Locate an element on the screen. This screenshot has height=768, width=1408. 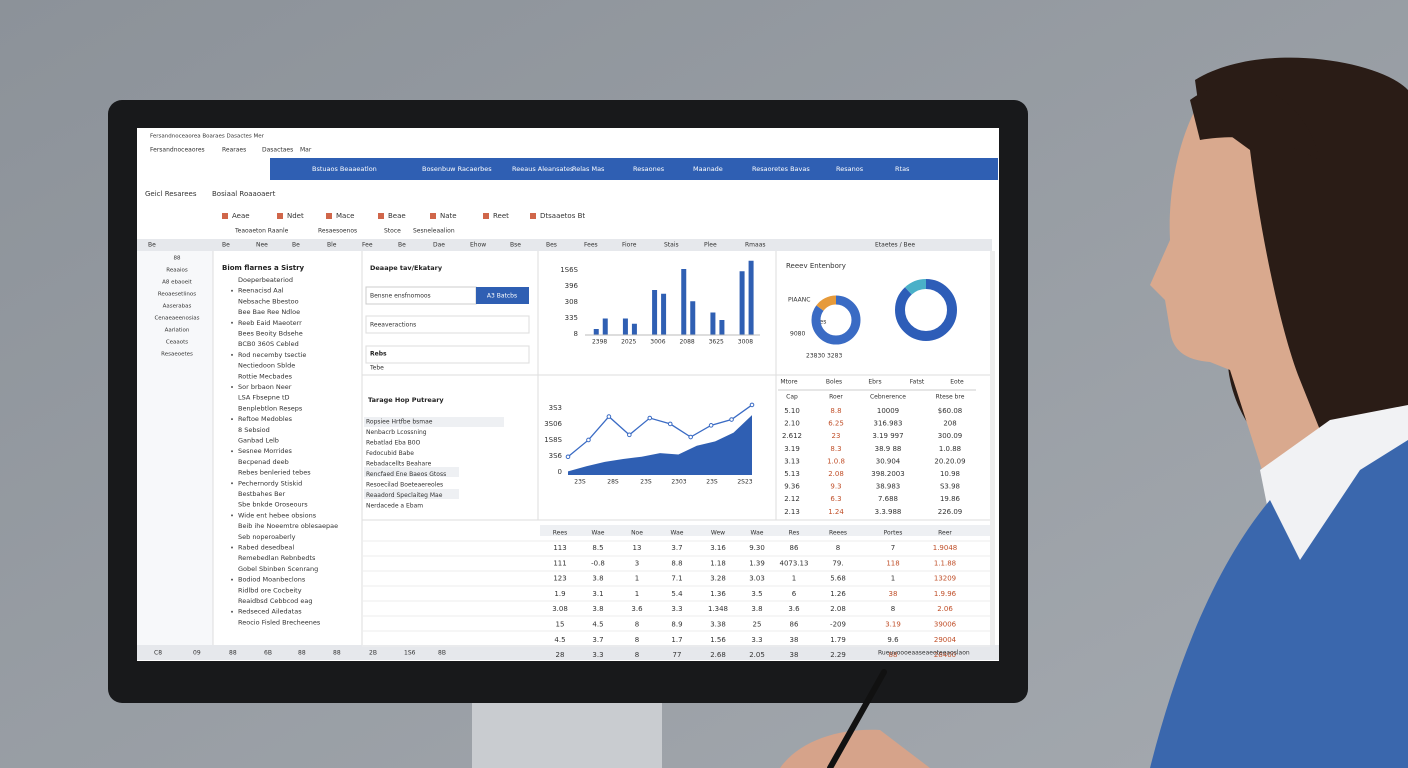
table-cell: 4.5 is located at coordinates (597, 625).